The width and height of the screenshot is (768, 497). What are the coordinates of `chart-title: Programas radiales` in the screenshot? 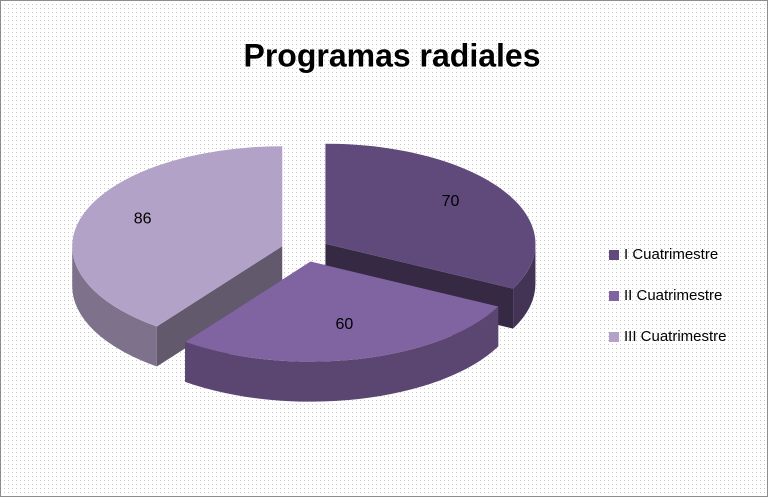 It's located at (391, 55).